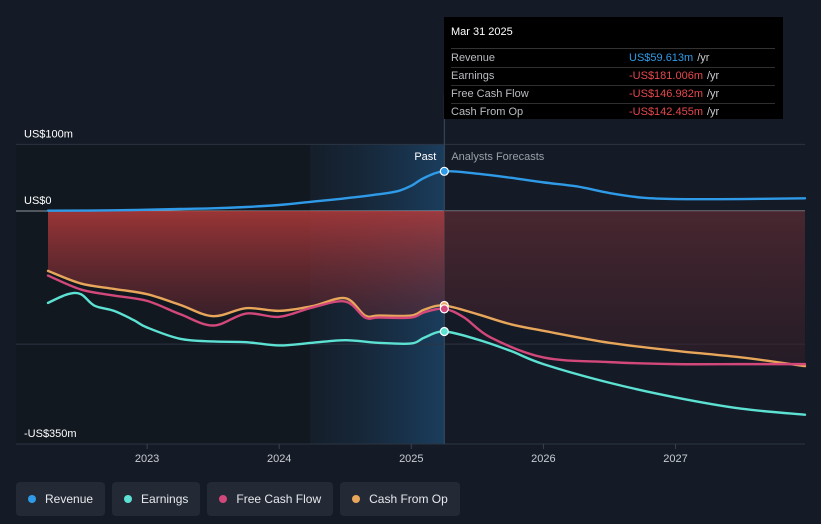 The width and height of the screenshot is (821, 524). I want to click on y-tick-label: -US$350m, so click(50, 434).